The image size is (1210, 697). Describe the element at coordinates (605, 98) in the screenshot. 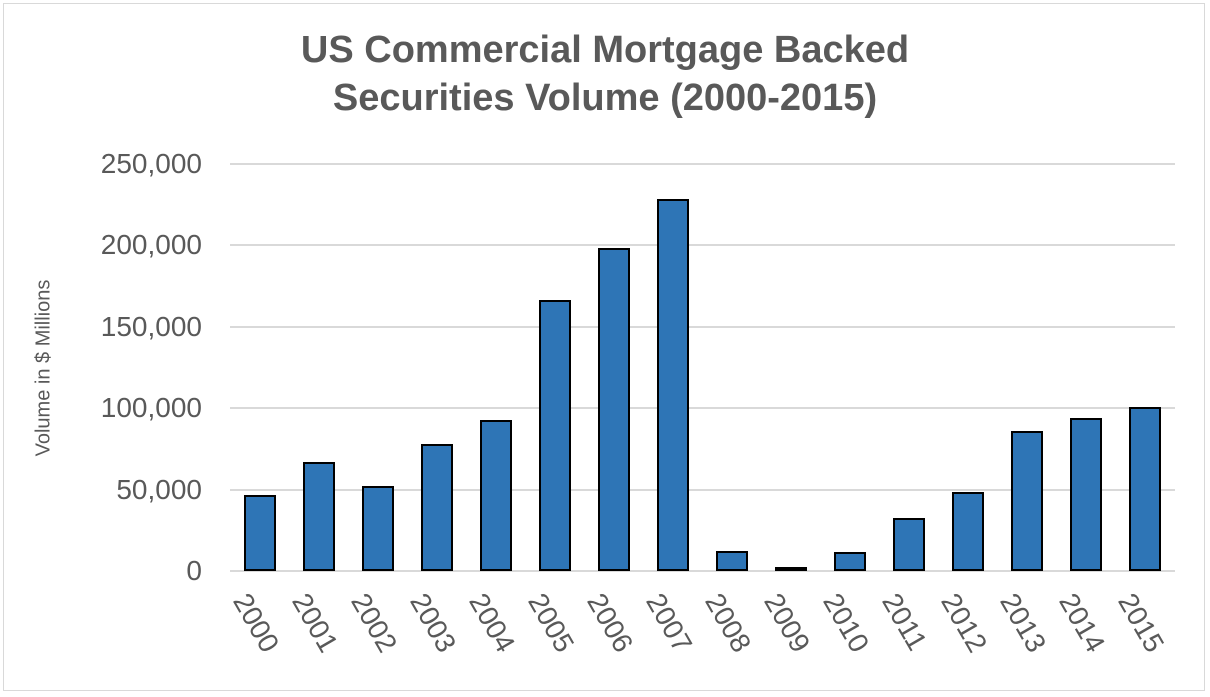

I see `chart-title-line-2: Securities Volume (2000-2015)` at that location.